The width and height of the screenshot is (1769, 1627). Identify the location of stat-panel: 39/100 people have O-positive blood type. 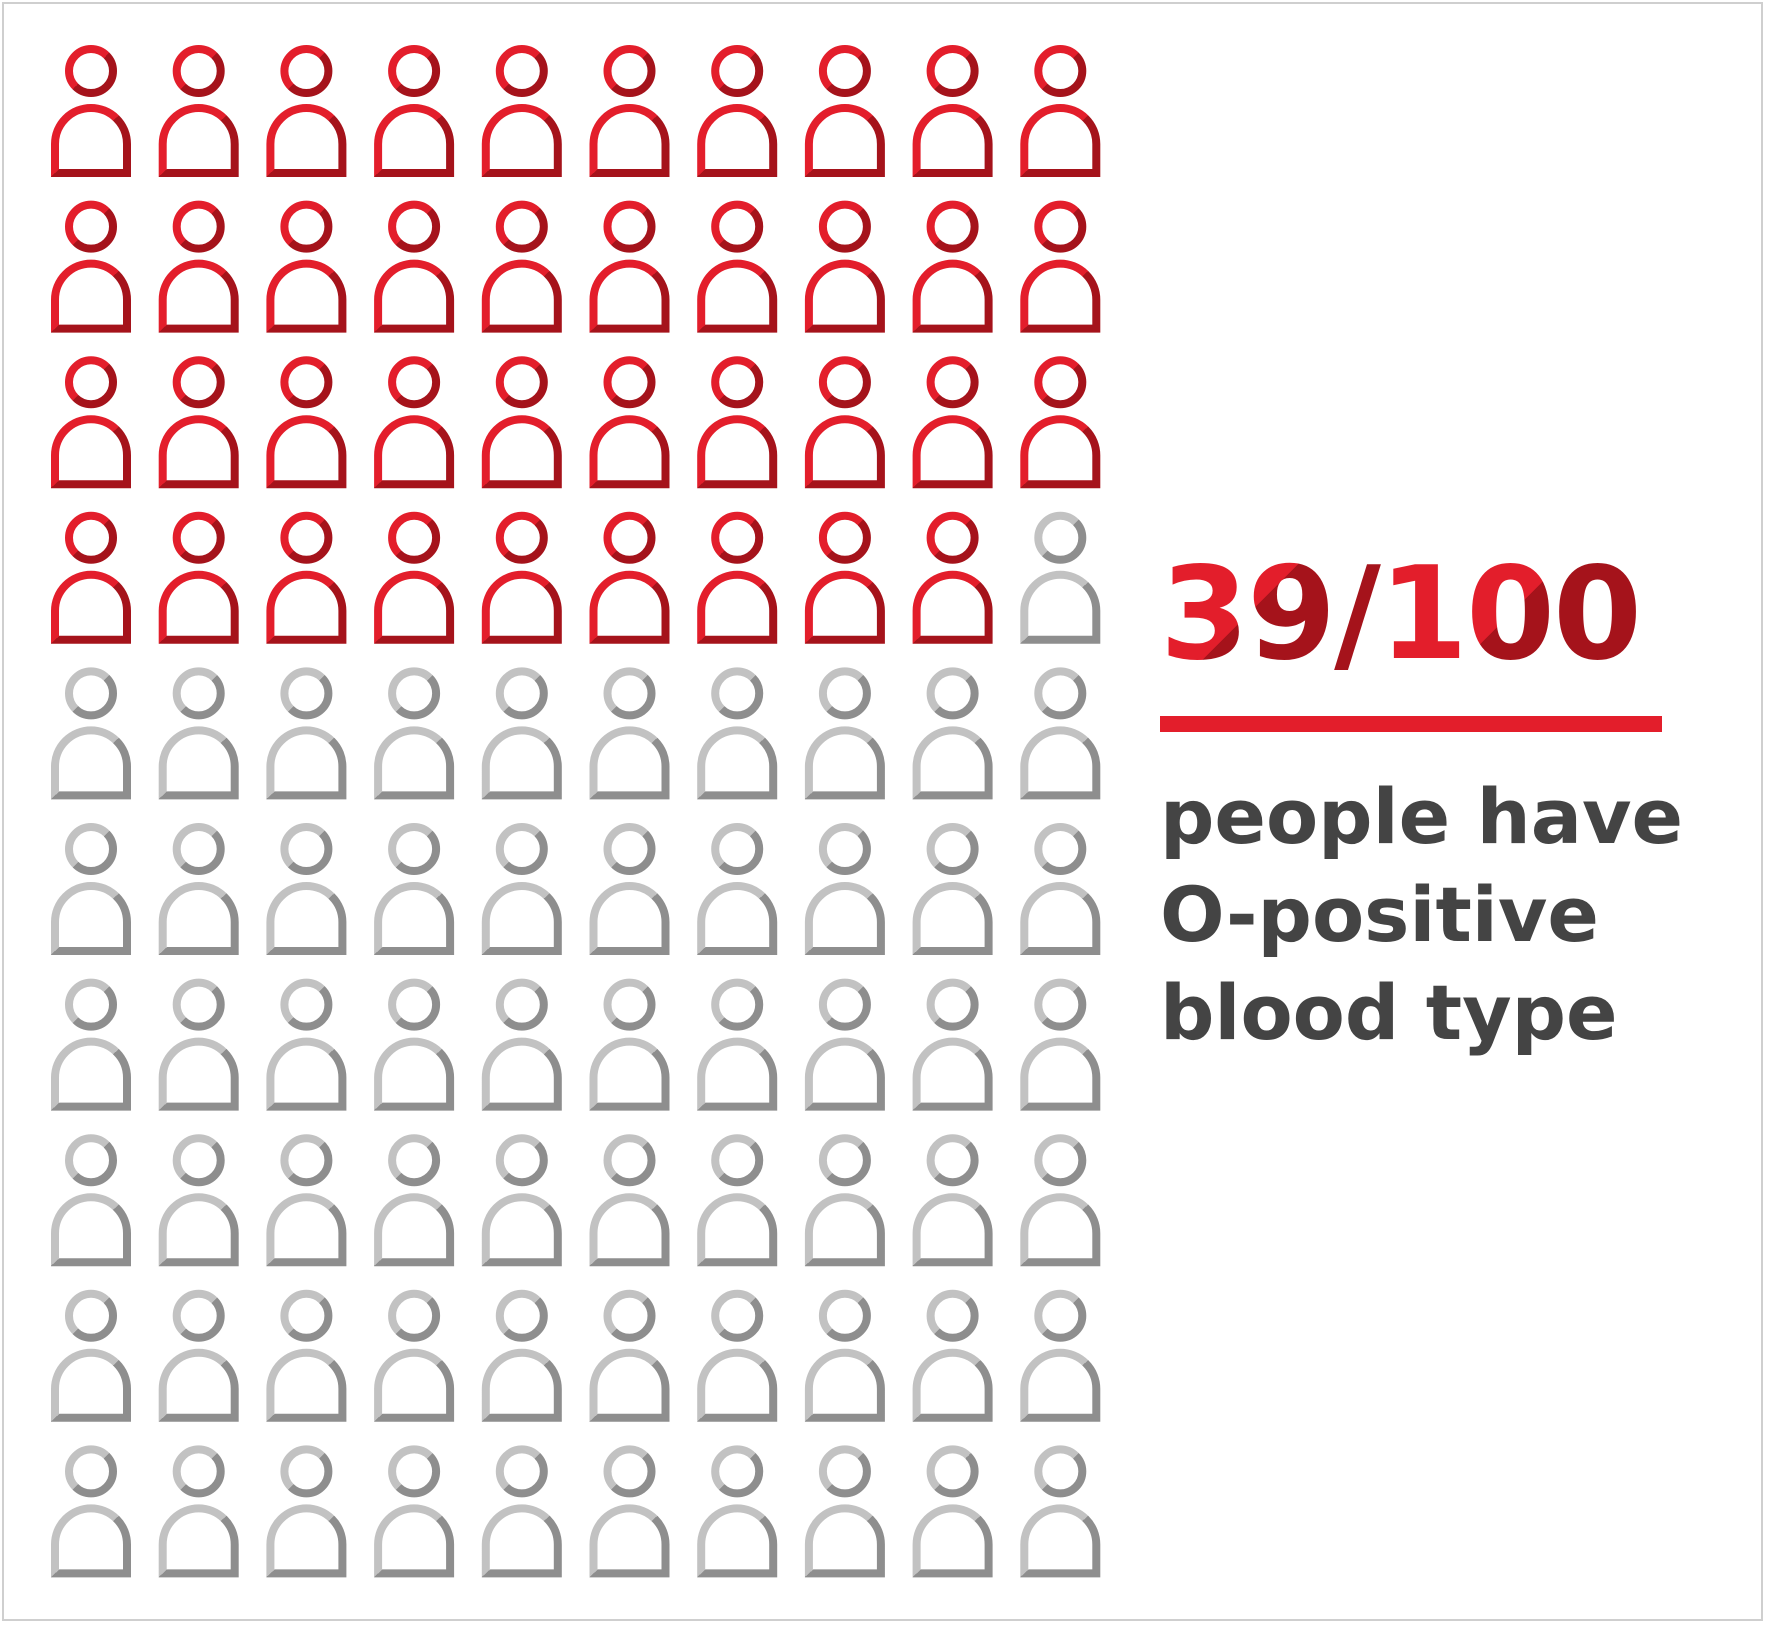
(1440, 801).